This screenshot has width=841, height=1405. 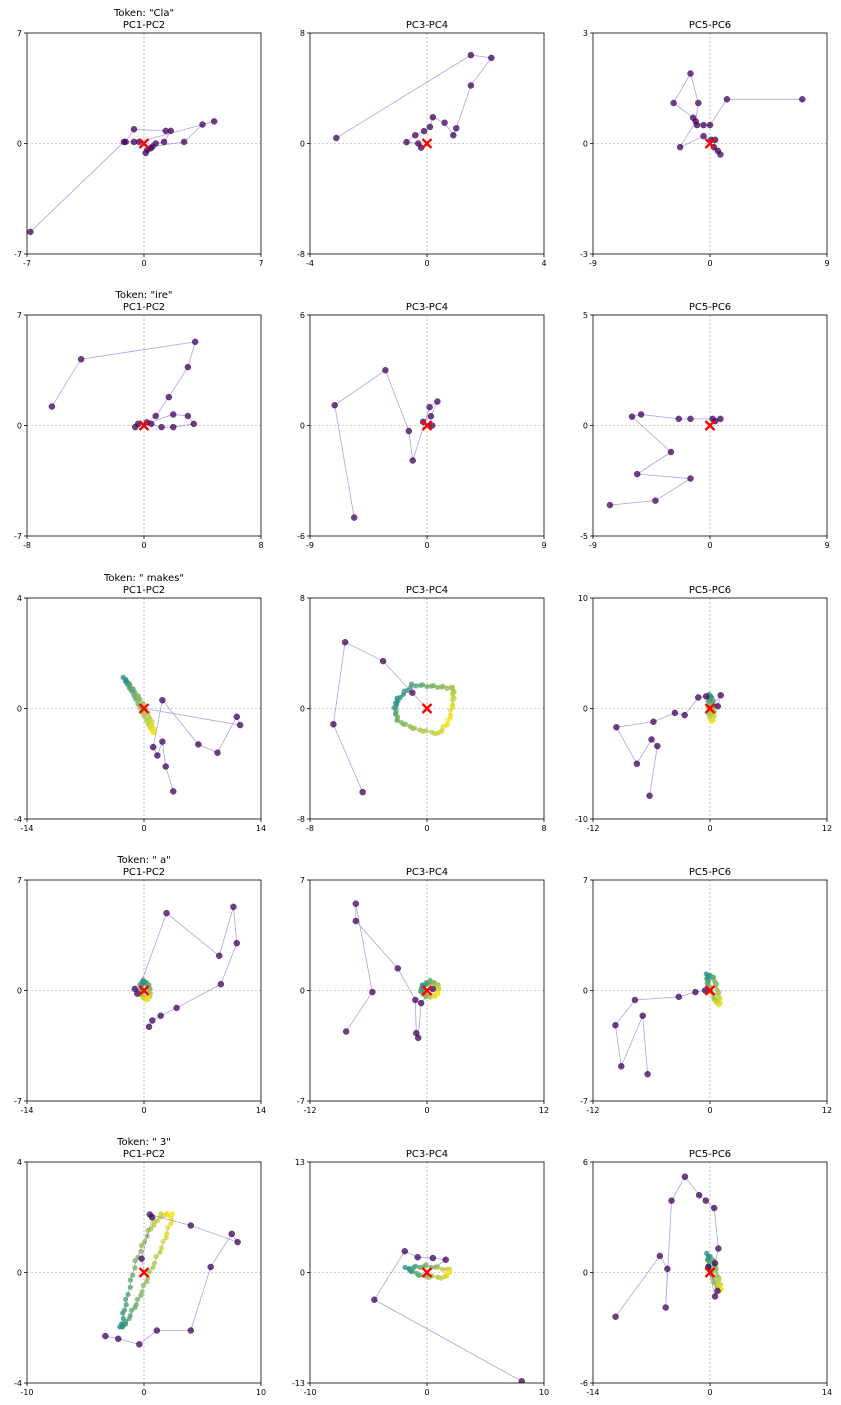 I want to click on y-tick-label: -7, so click(x=18, y=254).